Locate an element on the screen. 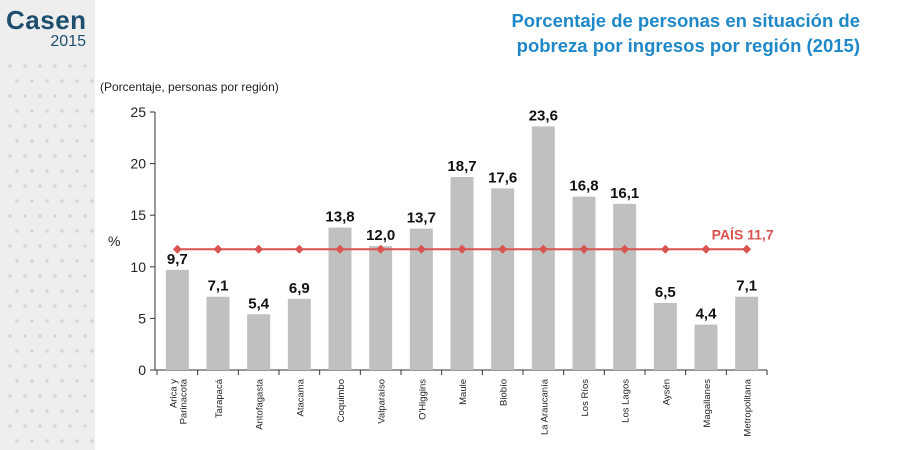  bar-value-label: 16,8 is located at coordinates (583, 186).